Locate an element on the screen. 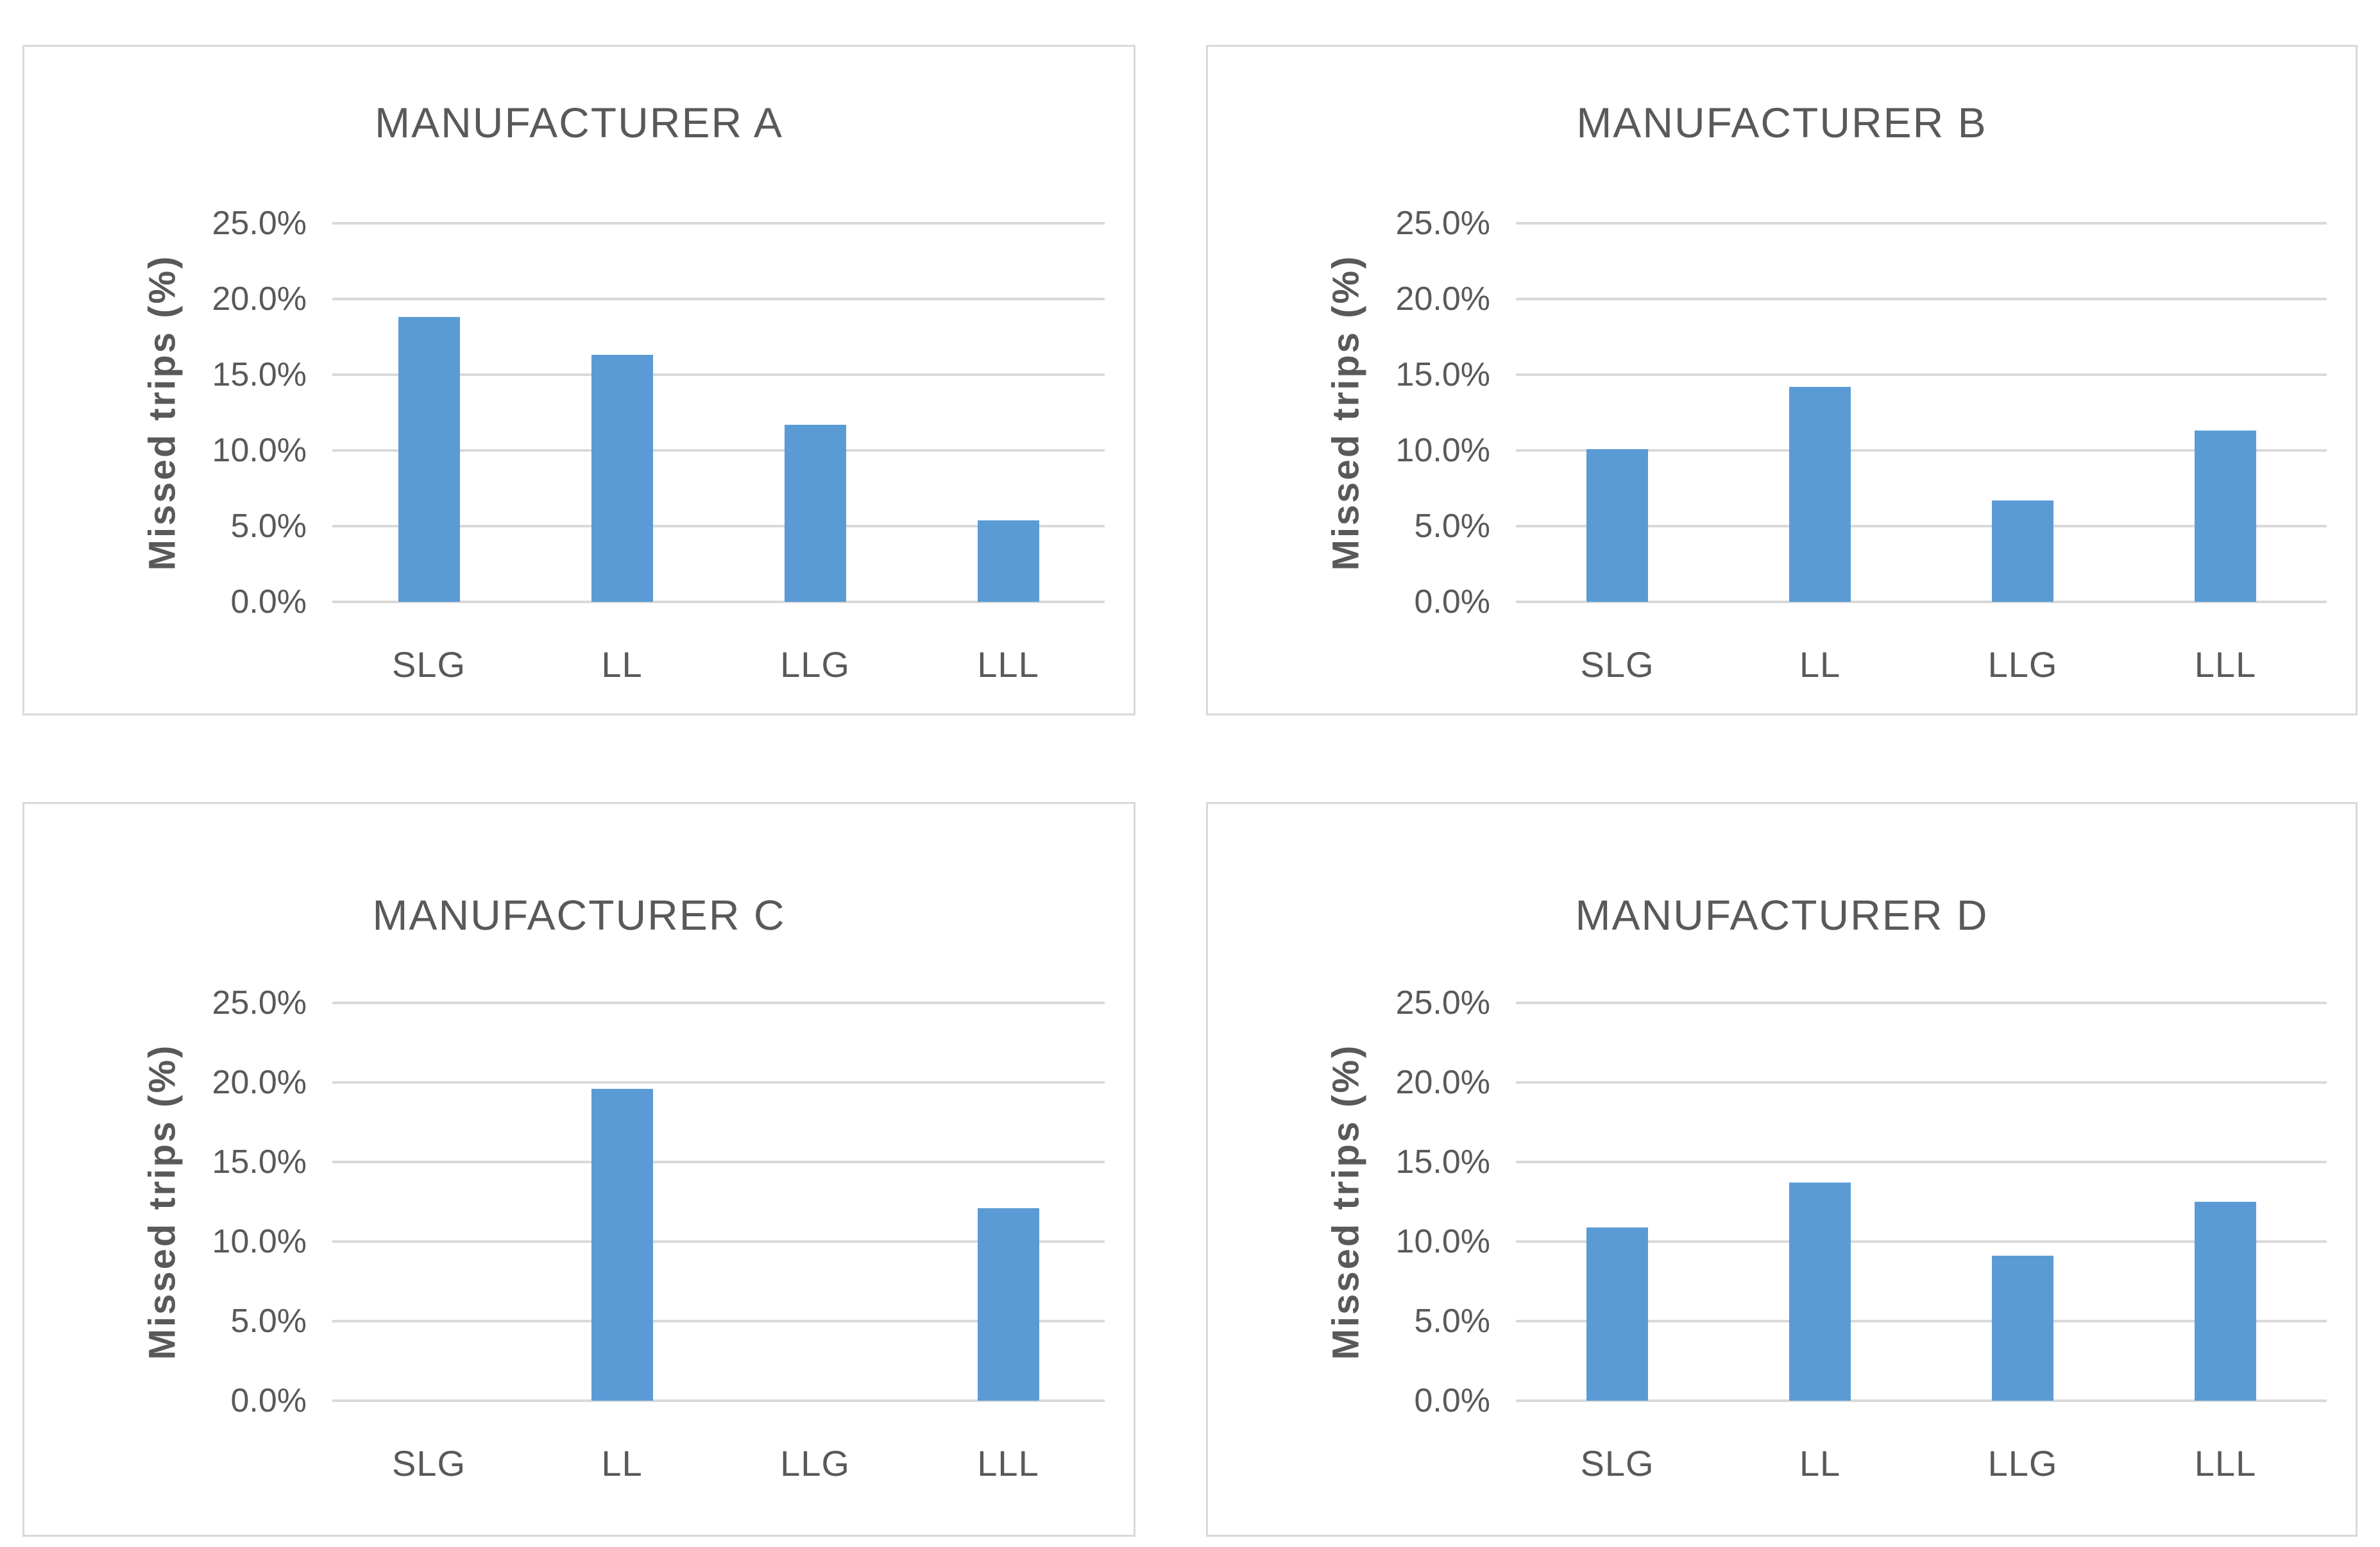 The width and height of the screenshot is (2380, 1547). chart-title: MANUFACTURER A is located at coordinates (579, 123).